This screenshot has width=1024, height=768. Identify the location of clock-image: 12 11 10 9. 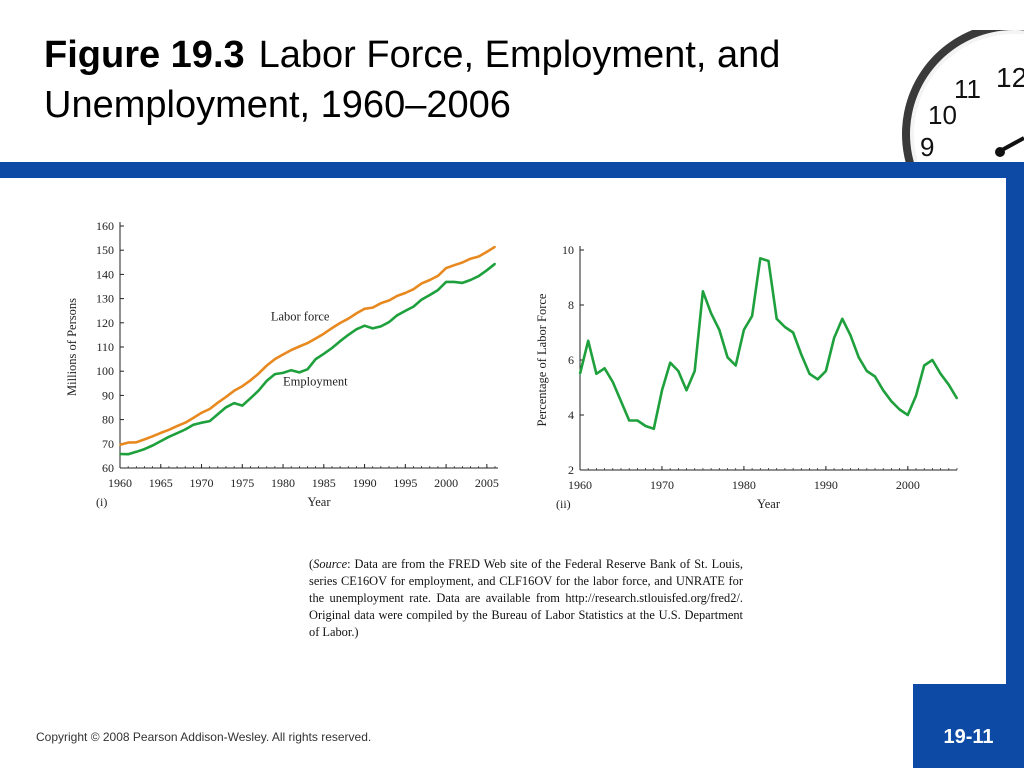
(963, 96).